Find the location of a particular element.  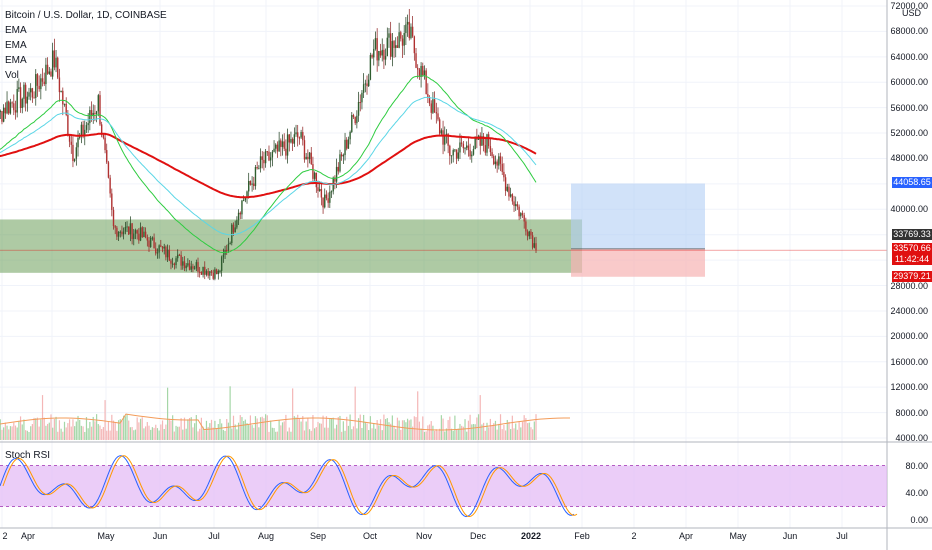

legend-ema-1: EMA is located at coordinates (16, 30).